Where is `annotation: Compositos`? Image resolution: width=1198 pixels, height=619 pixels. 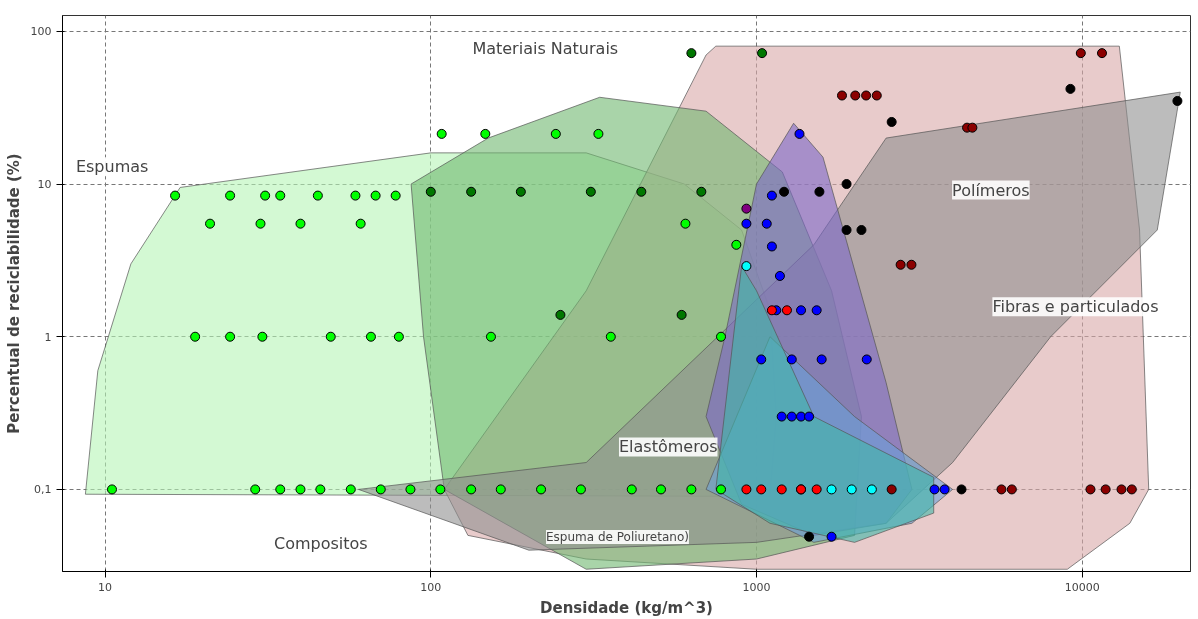
annotation: Compositos is located at coordinates (320, 544).